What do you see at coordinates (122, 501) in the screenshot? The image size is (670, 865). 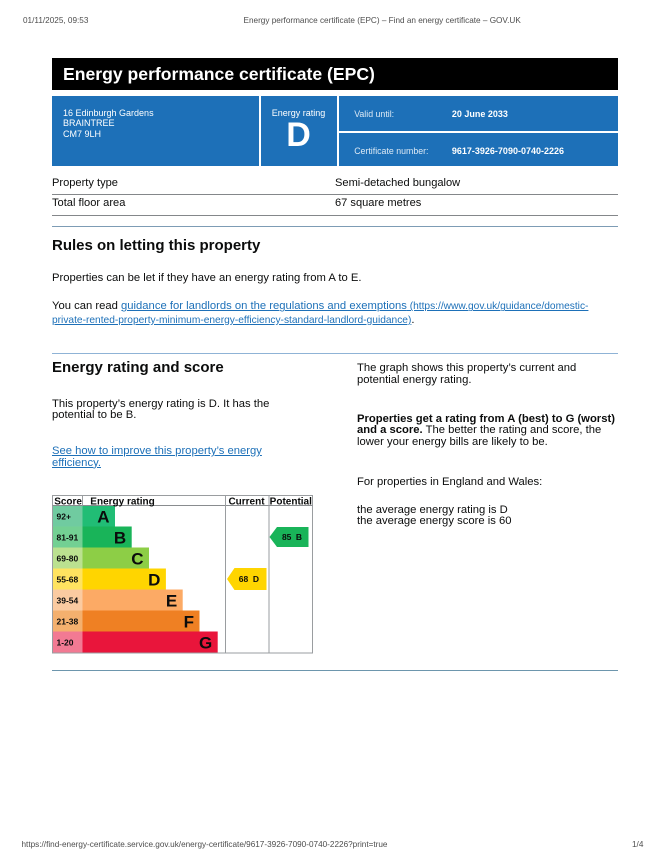 I see `svg-text: Energy rating` at bounding box center [122, 501].